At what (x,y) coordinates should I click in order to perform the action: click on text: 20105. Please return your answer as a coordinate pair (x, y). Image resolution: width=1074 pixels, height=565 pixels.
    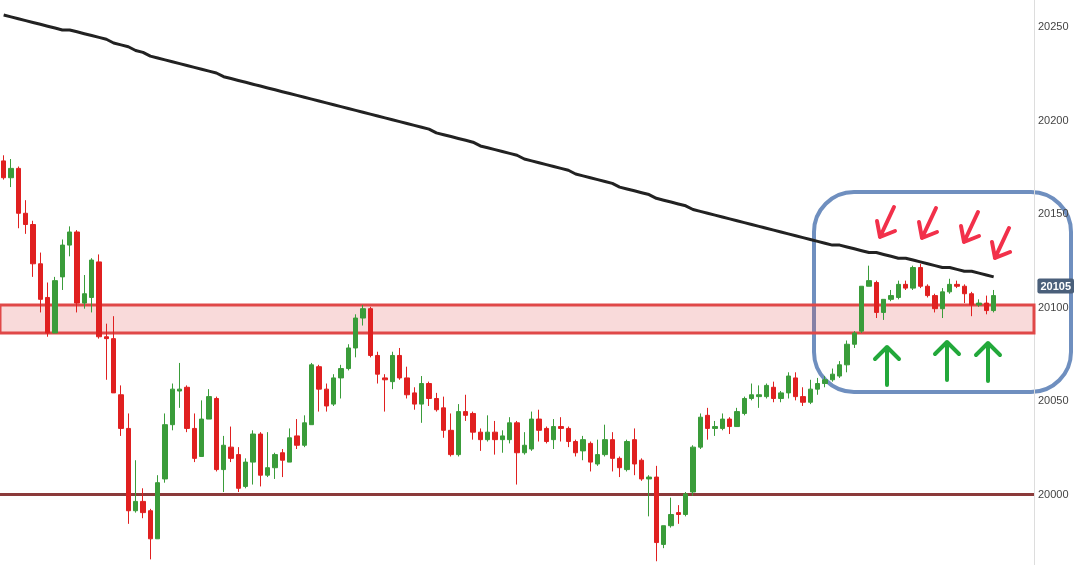
    Looking at the image, I should click on (1056, 286).